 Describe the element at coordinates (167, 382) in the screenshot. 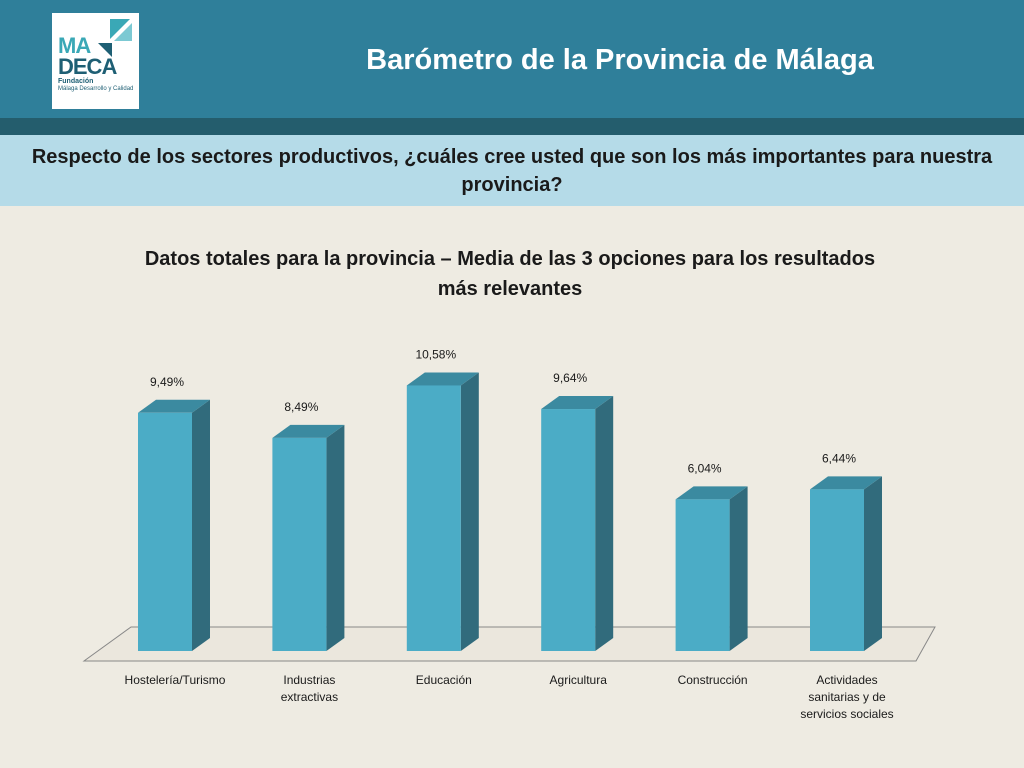

I see `data-label: 9,49%` at that location.